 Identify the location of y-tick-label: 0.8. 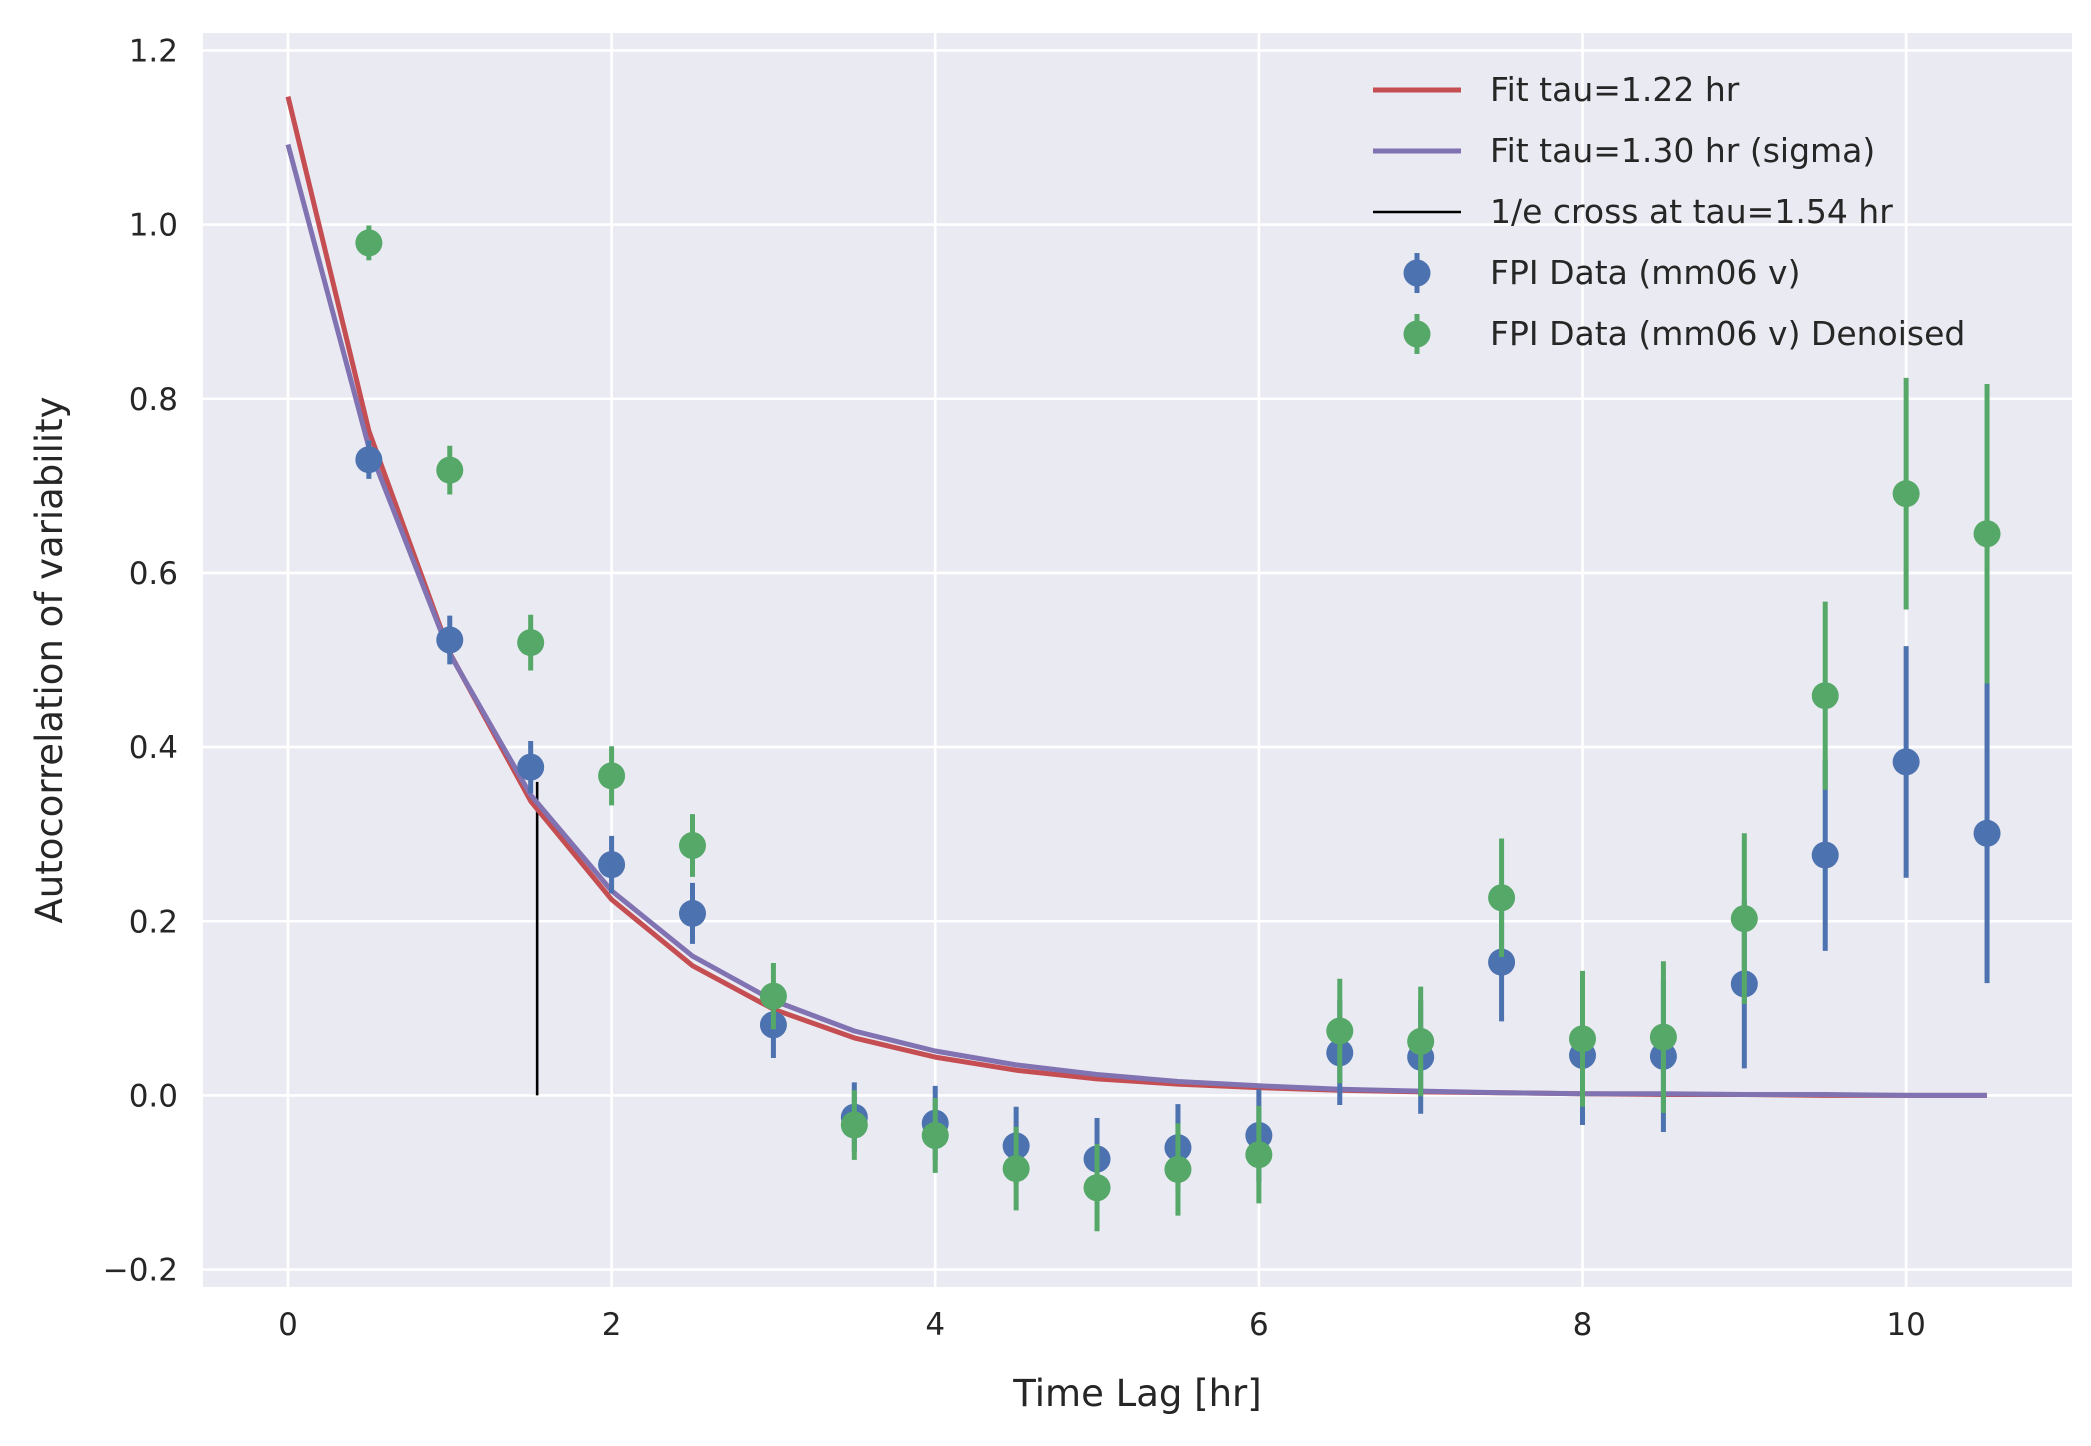
(153, 400).